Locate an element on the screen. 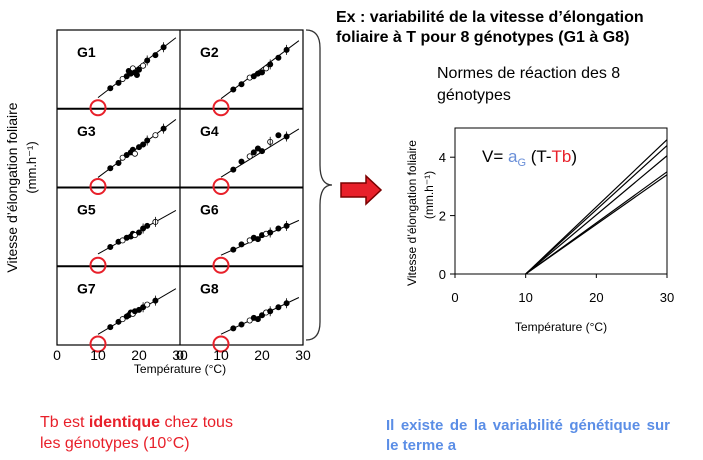  formula: V= aG (T-Tb) is located at coordinates (529, 158).